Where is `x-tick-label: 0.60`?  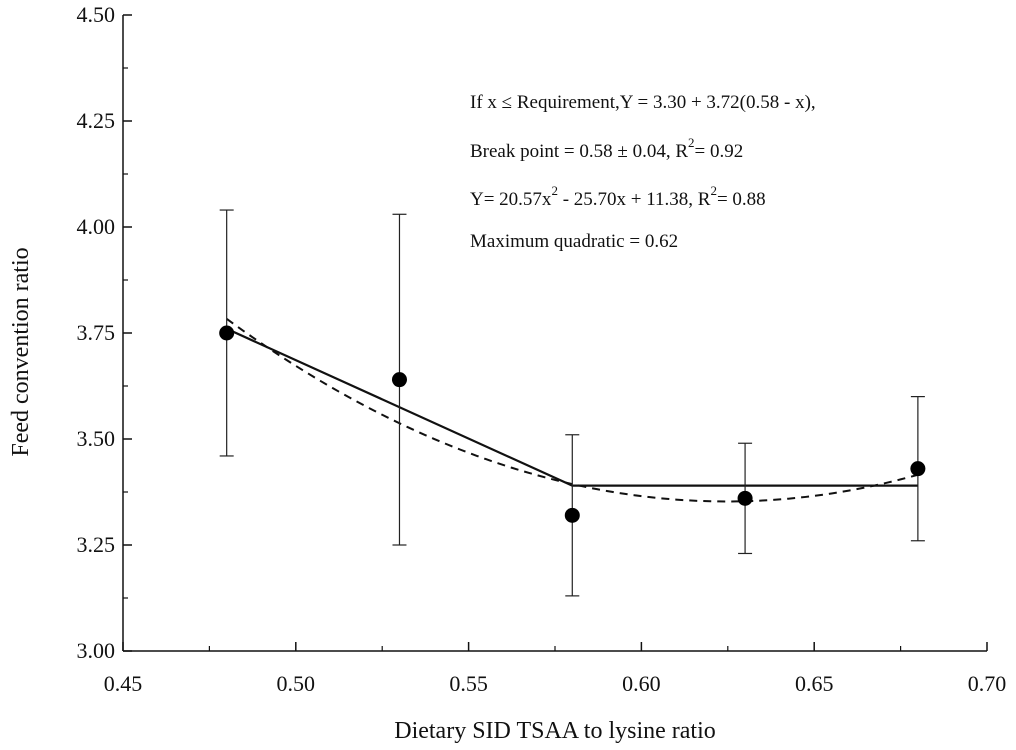
x-tick-label: 0.60 is located at coordinates (641, 683).